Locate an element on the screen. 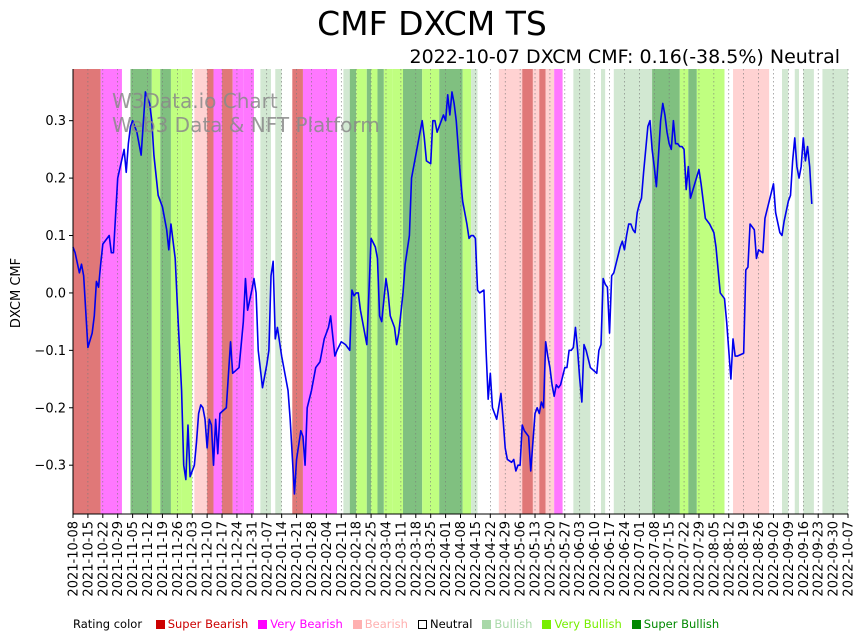 This screenshot has height=641, width=864. legend-item: Bullish is located at coordinates (505, 624).